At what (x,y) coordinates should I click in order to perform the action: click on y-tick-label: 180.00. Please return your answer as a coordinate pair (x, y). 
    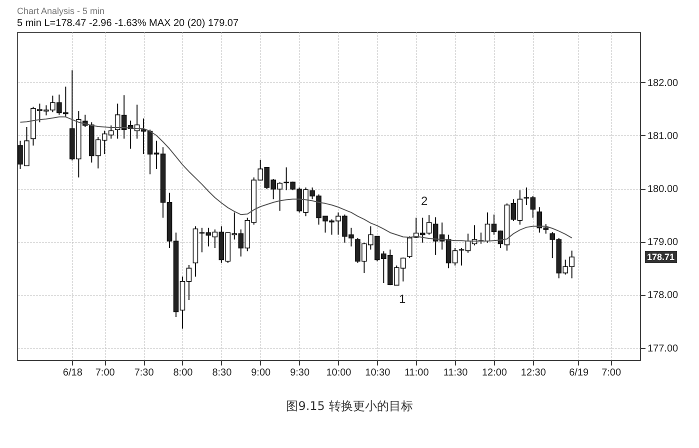
    Looking at the image, I should click on (663, 190).